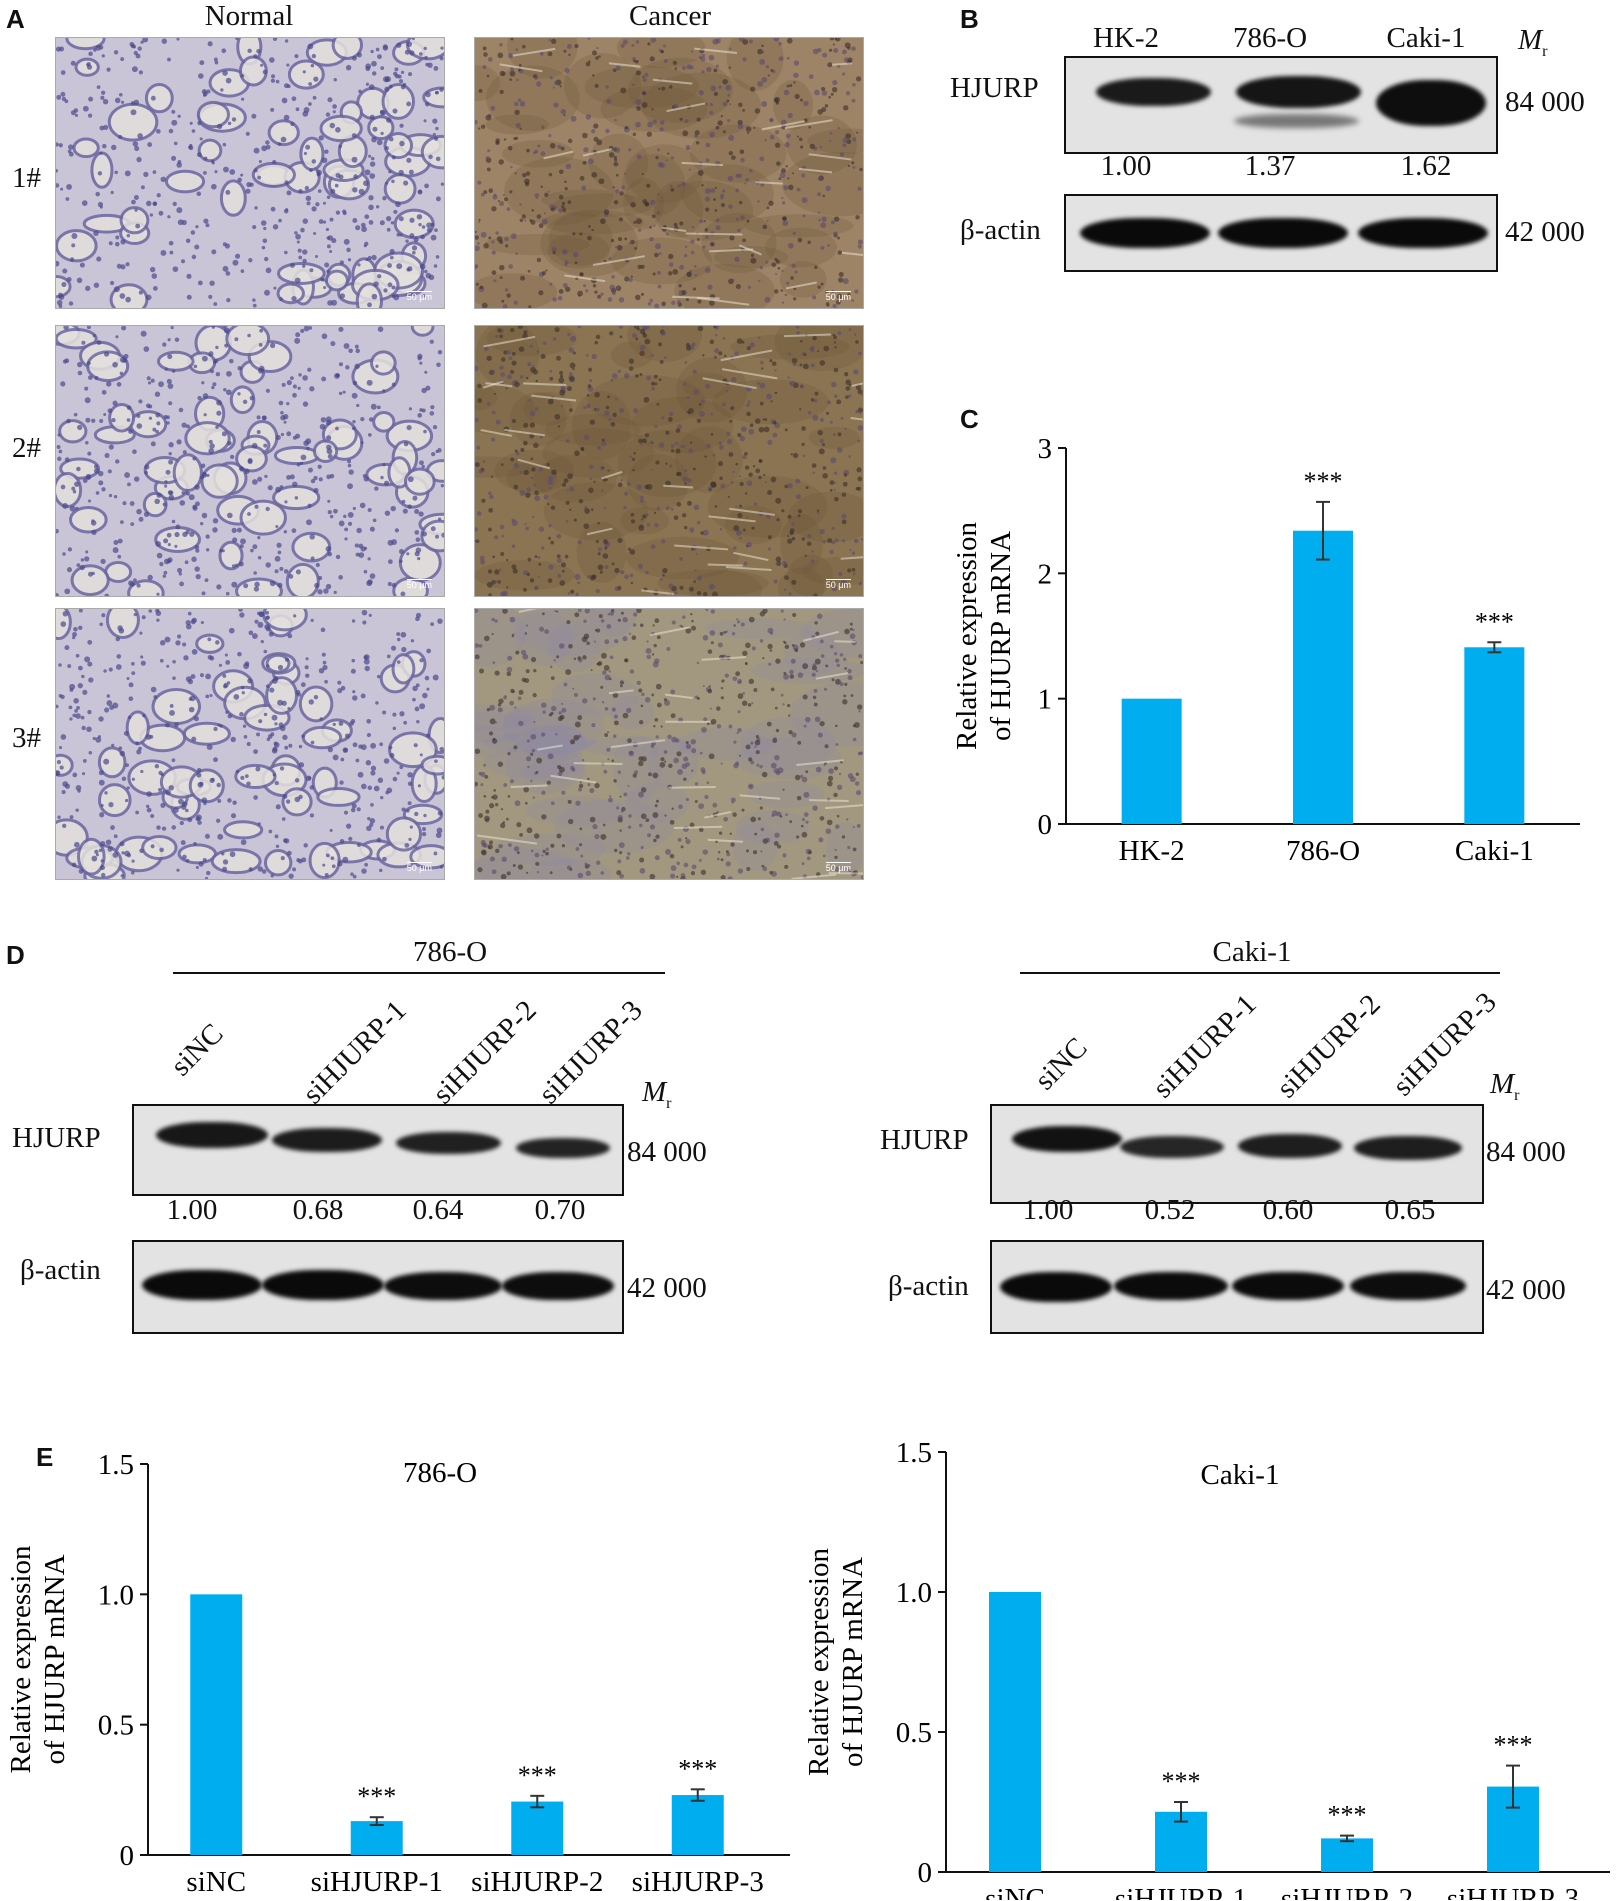 The width and height of the screenshot is (1617, 1901). What do you see at coordinates (1126, 166) in the screenshot?
I see `blot-b-ratio-1: 1.00` at bounding box center [1126, 166].